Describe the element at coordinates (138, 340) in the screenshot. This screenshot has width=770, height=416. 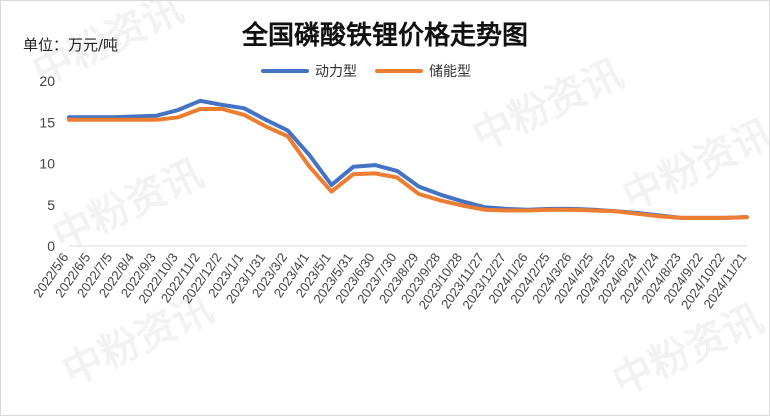
I see `watermark-4: 中粉资讯` at that location.